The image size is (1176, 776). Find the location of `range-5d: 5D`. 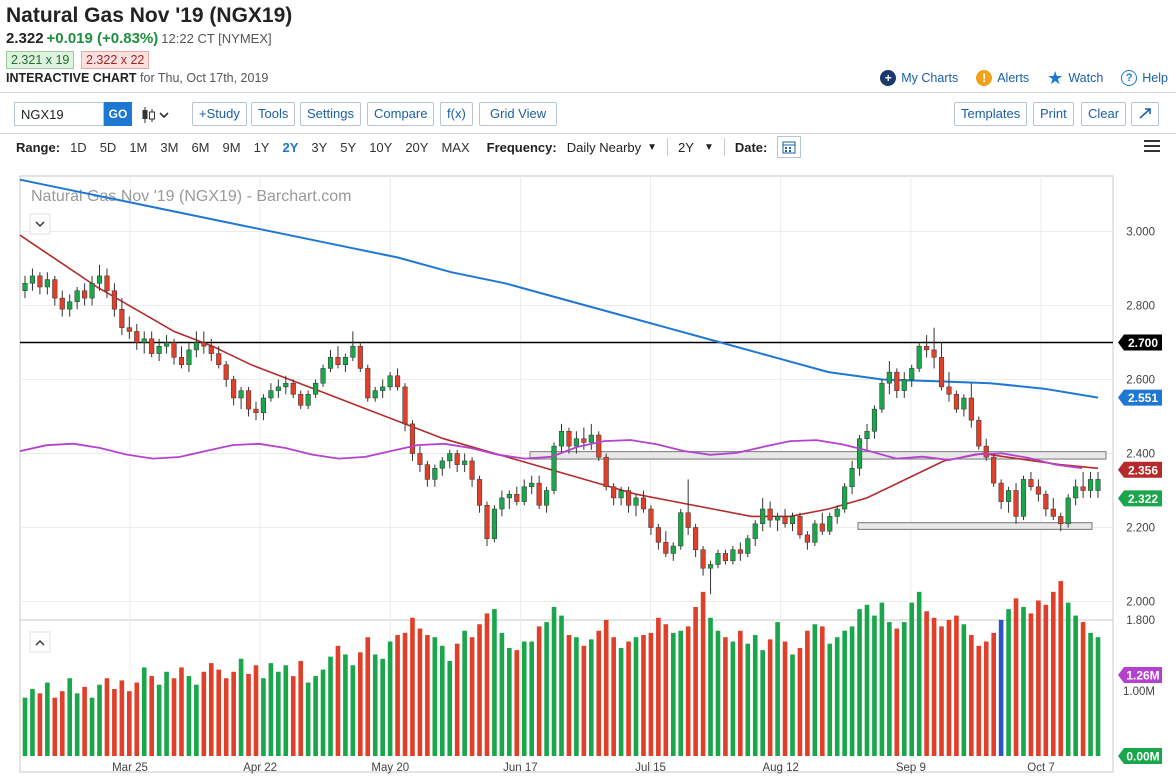

range-5d: 5D is located at coordinates (108, 147).